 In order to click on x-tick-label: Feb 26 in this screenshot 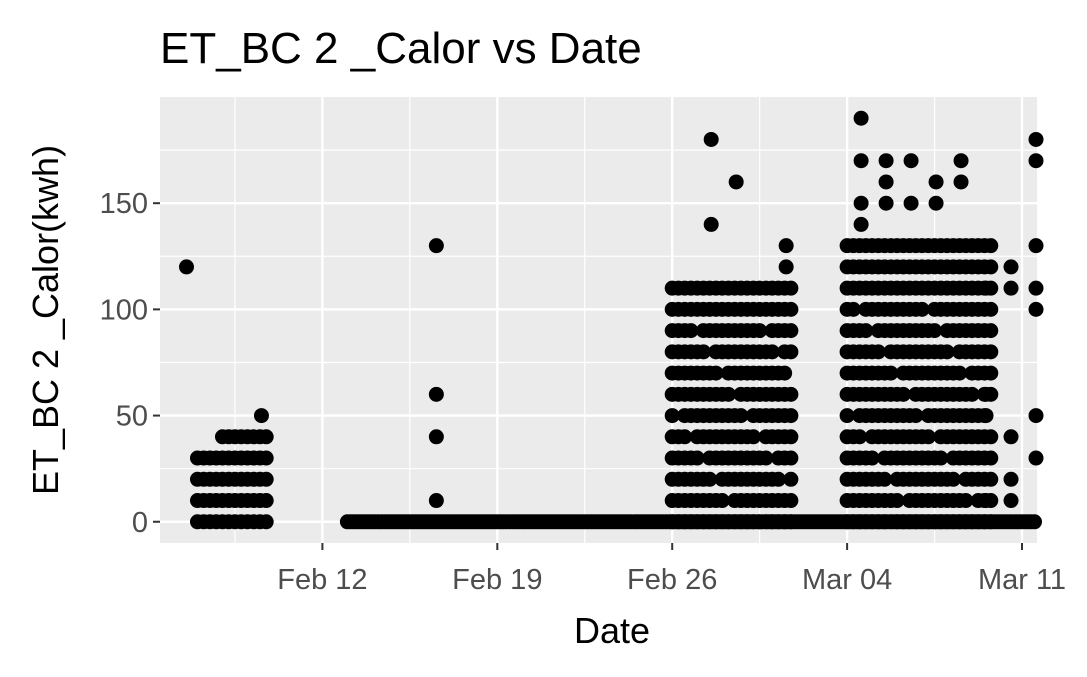, I will do `click(672, 580)`.